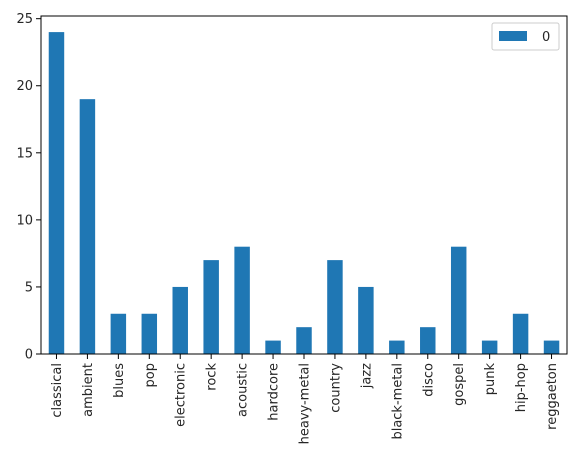 The height and width of the screenshot is (474, 575). What do you see at coordinates (458, 300) in the screenshot?
I see `bar-gospel` at bounding box center [458, 300].